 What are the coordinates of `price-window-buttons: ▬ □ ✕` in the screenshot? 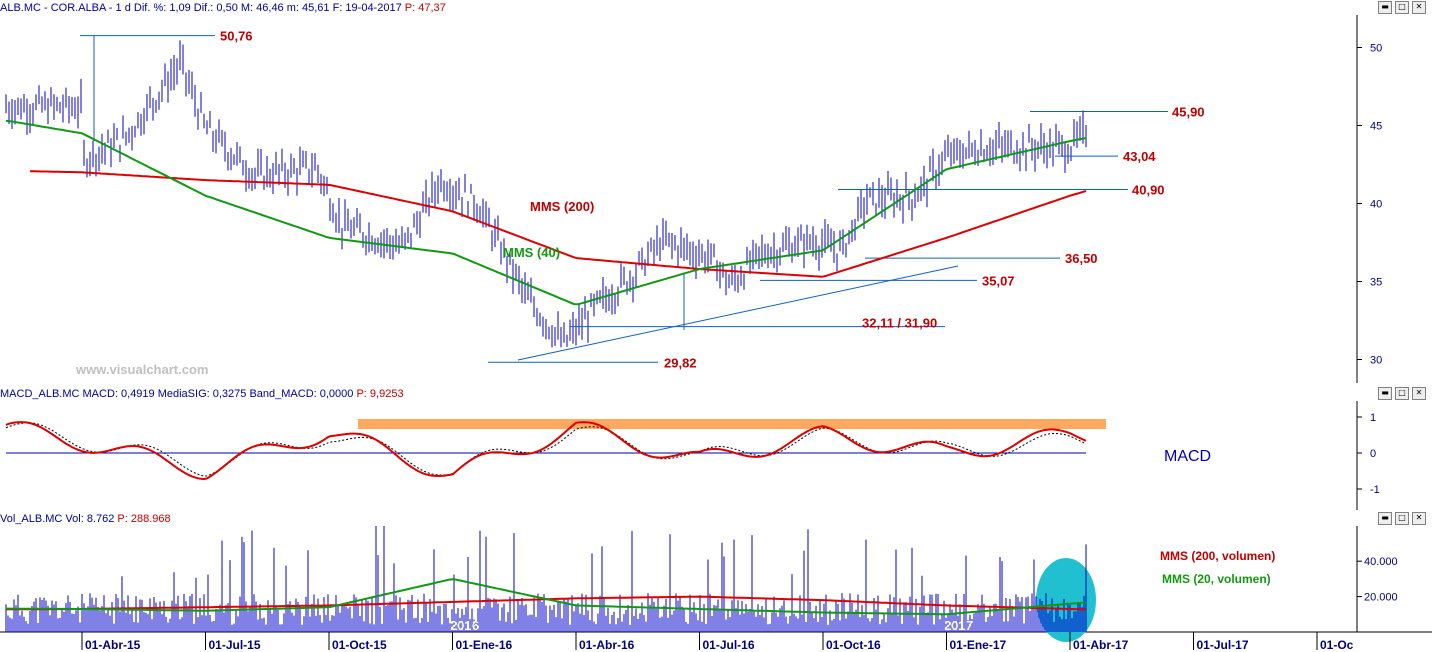 It's located at (1402, 7).